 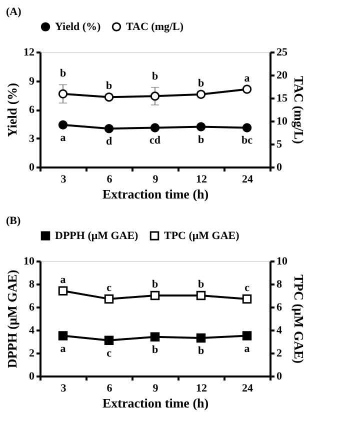 What do you see at coordinates (13, 221) in the screenshot?
I see `chart-title: (B)` at bounding box center [13, 221].